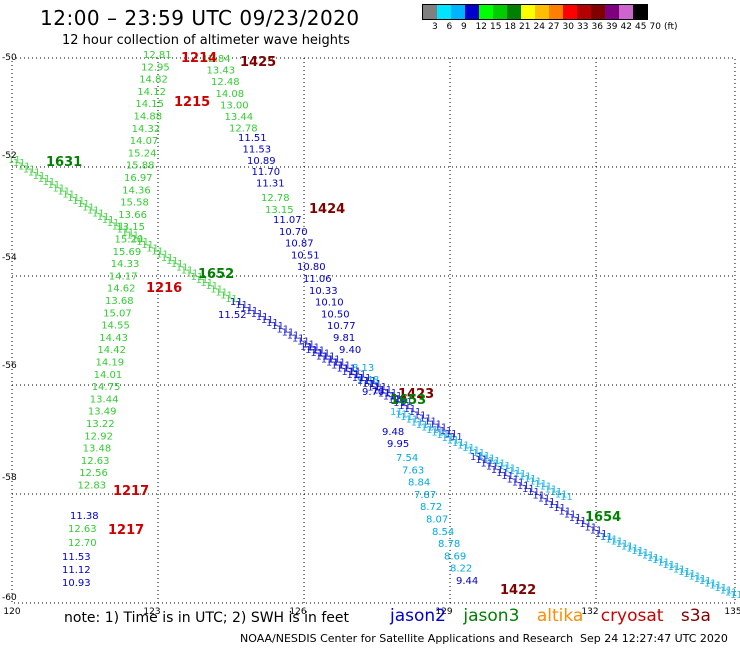 The image size is (740, 650). Describe the element at coordinates (641, 27) in the screenshot. I see `legend-label: 45` at that location.